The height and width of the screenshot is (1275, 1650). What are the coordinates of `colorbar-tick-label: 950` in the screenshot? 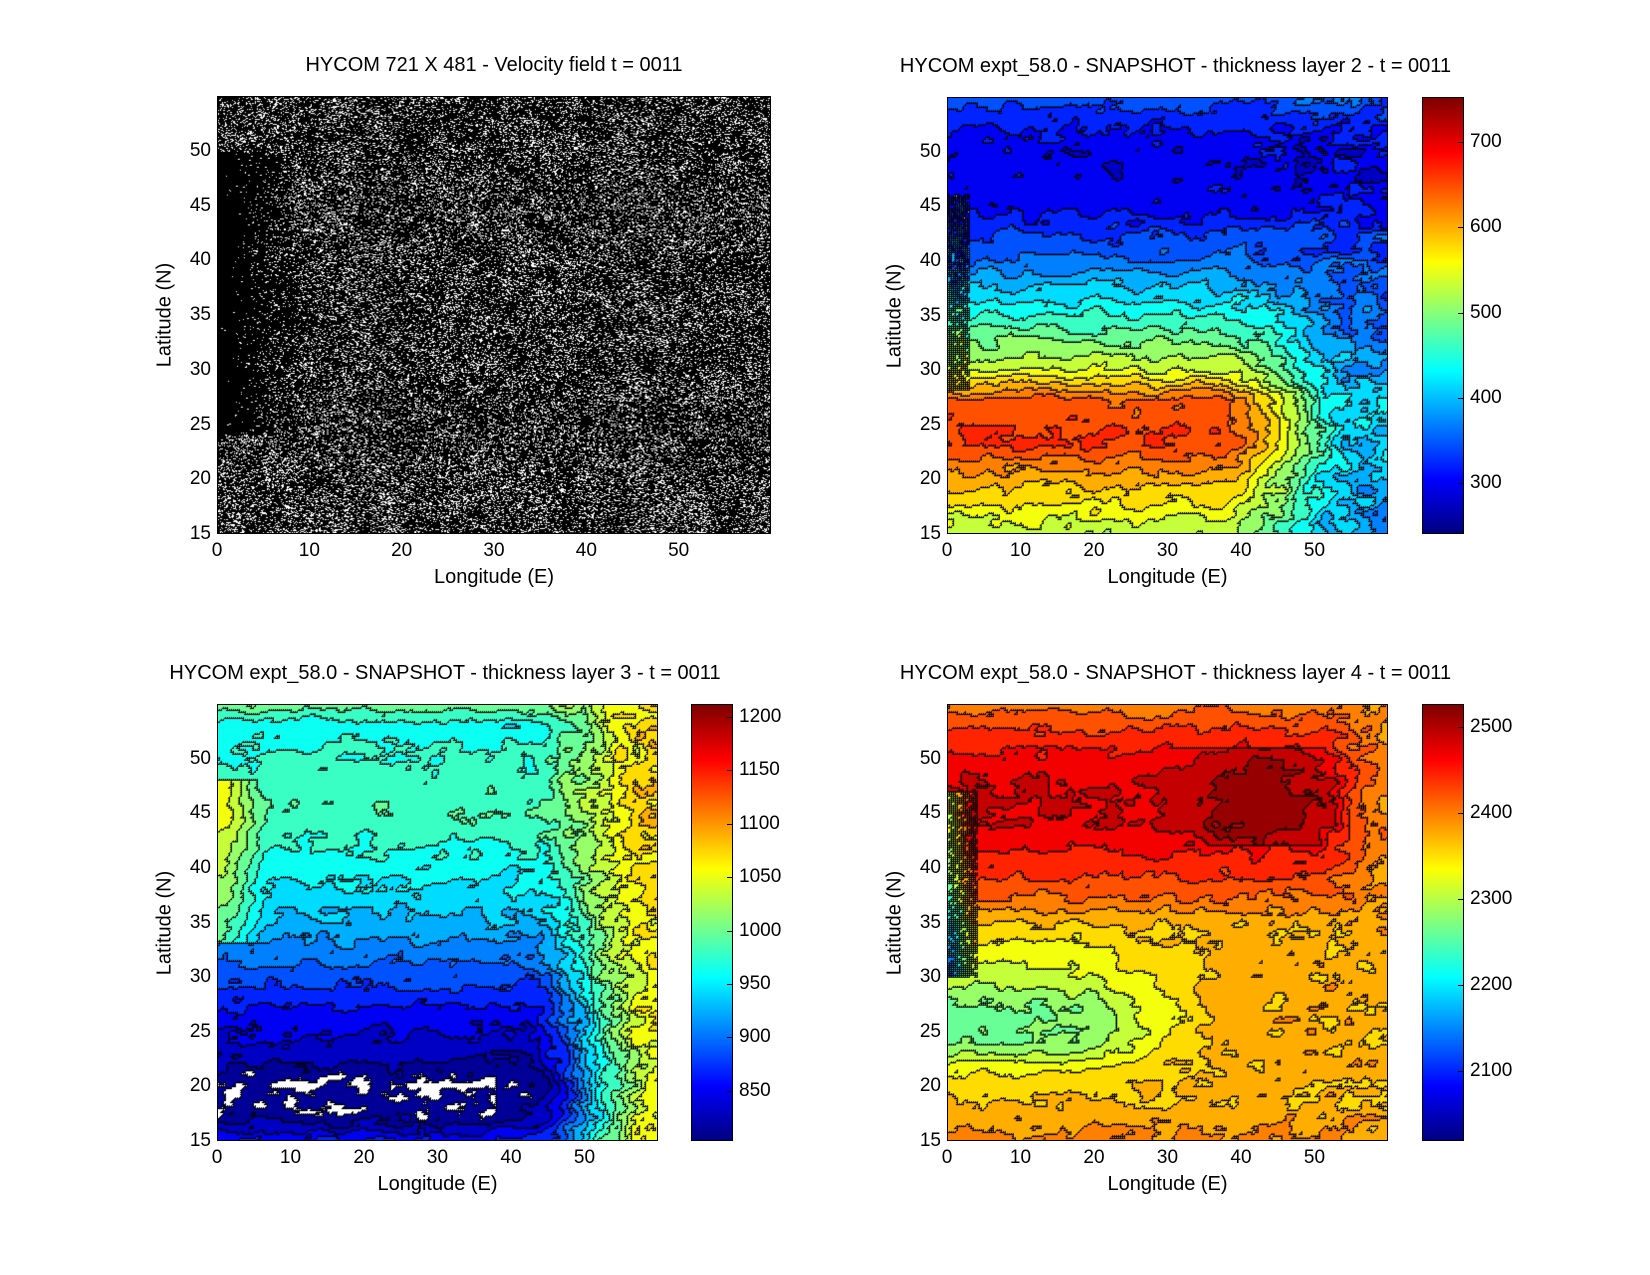 It's located at (755, 983).